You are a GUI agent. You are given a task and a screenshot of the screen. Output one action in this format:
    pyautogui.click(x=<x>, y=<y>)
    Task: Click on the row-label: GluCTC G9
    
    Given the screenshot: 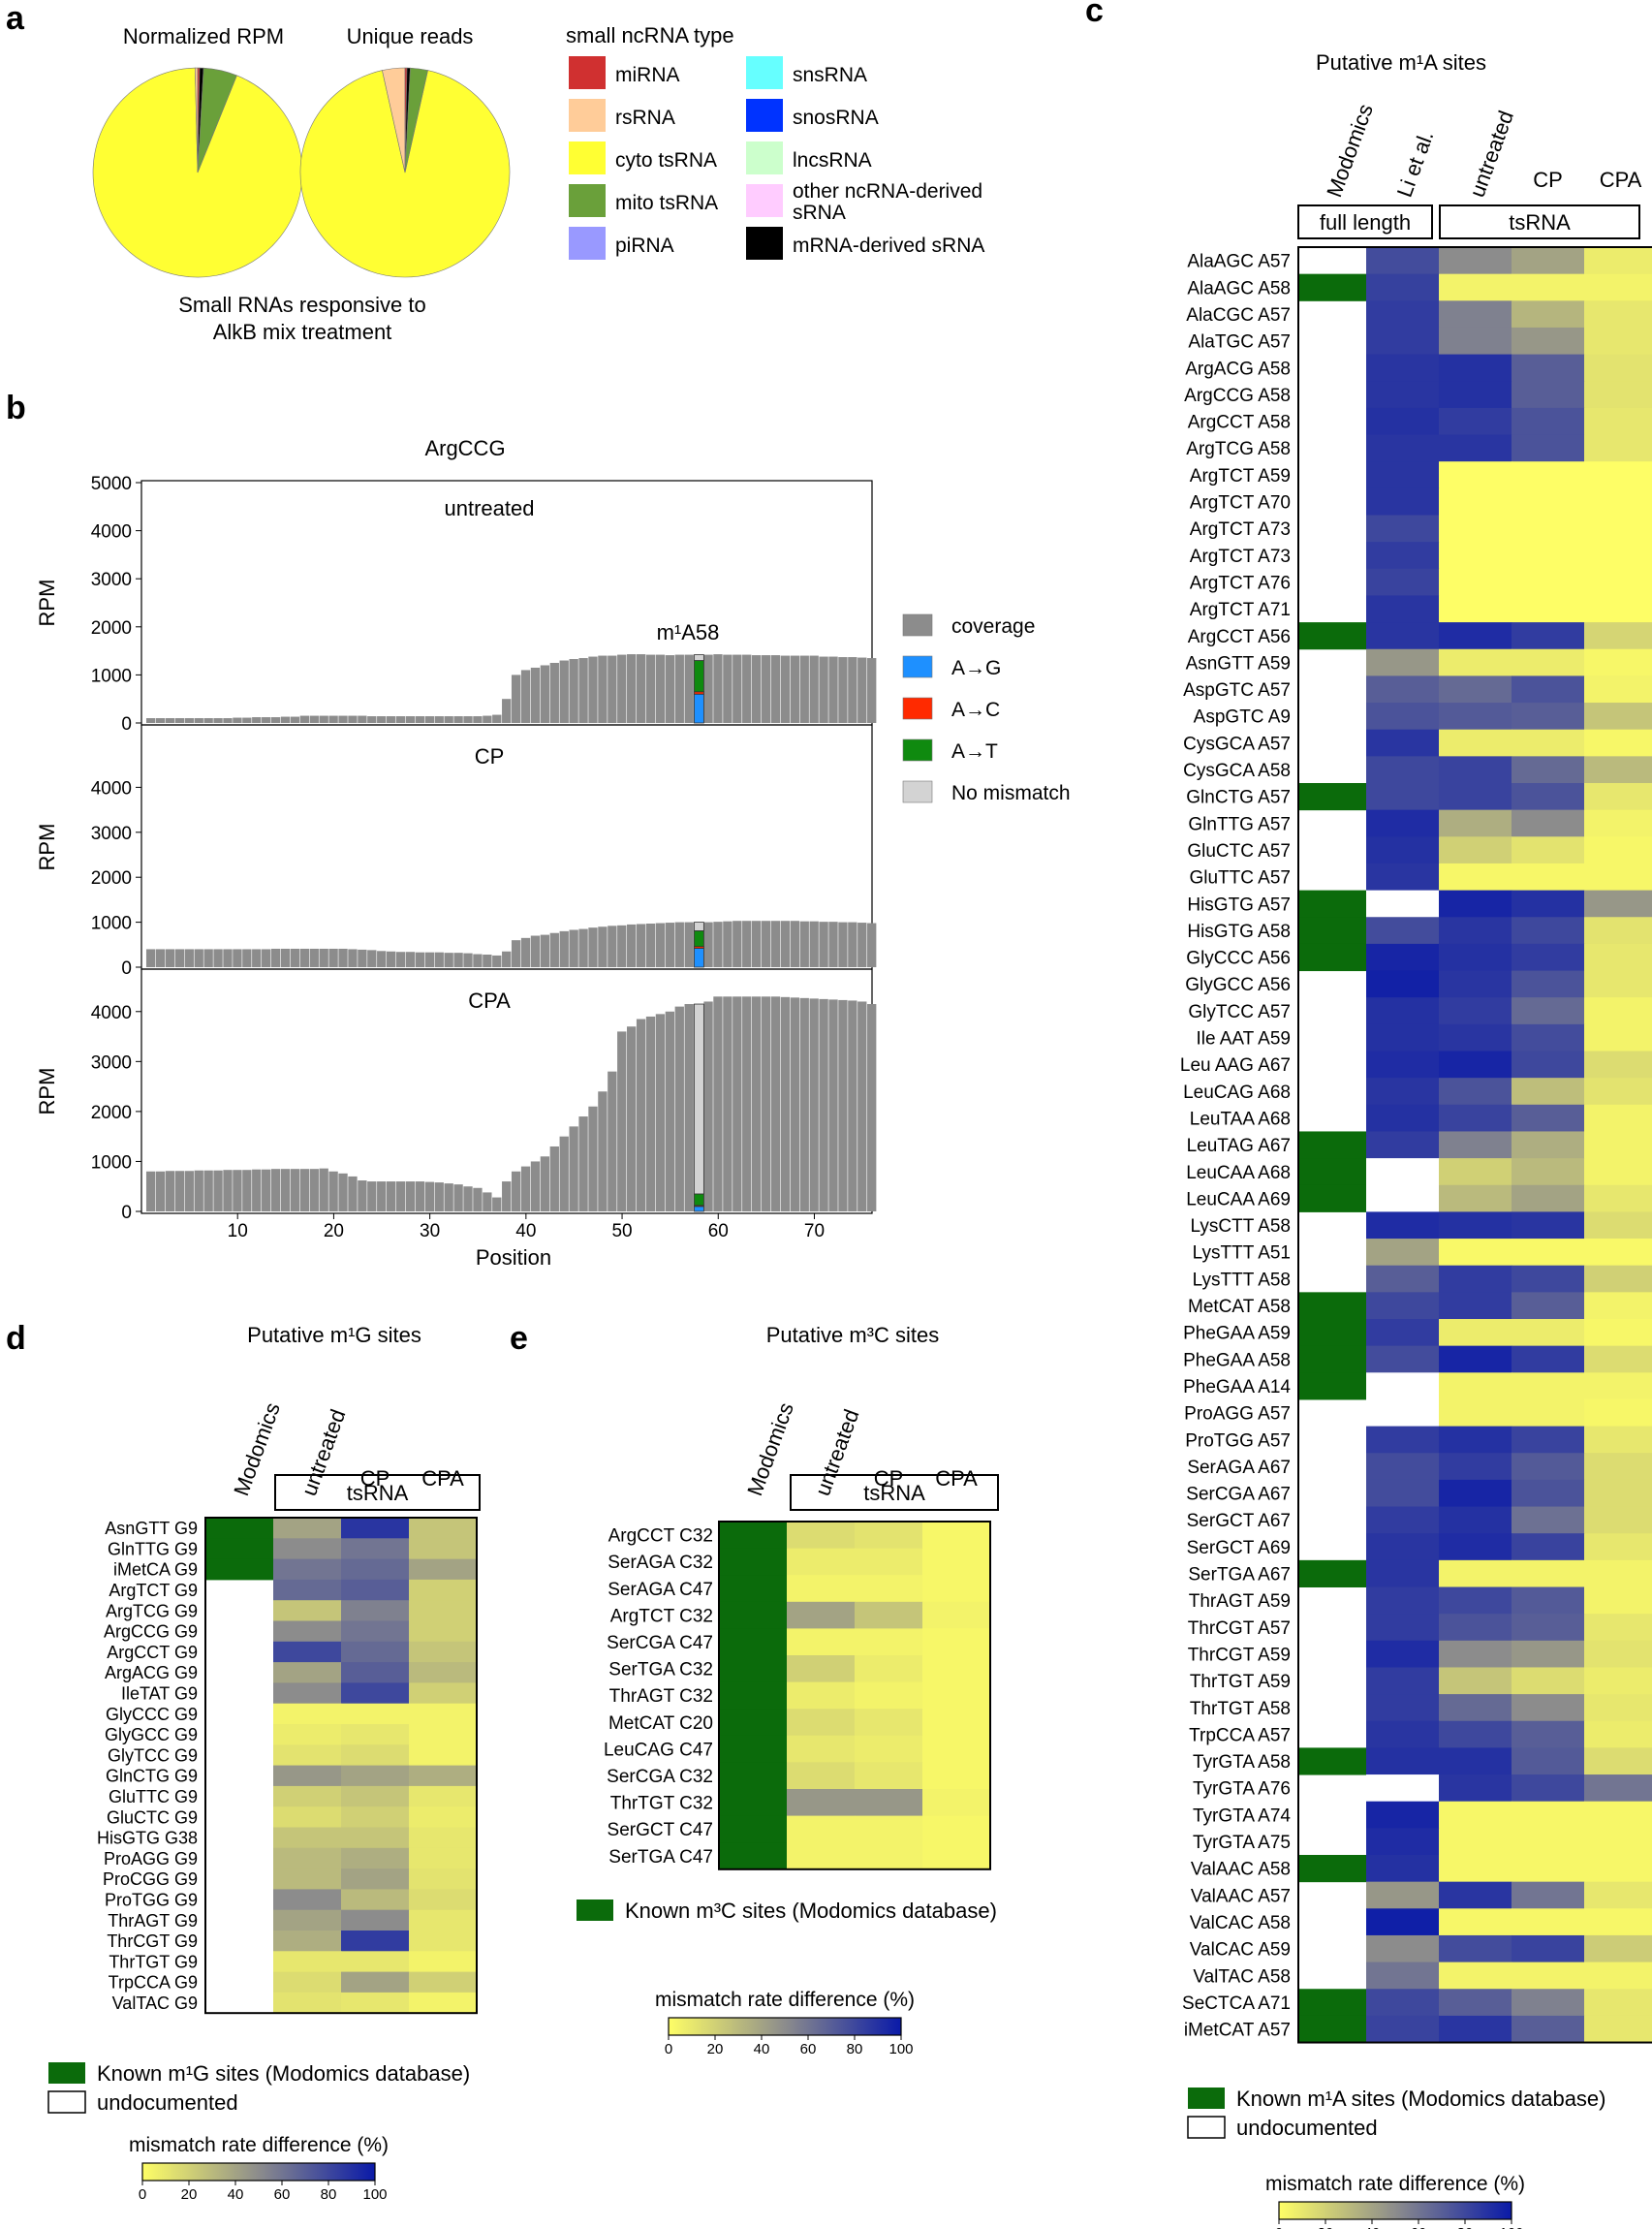 What is the action you would take?
    pyautogui.click(x=152, y=1817)
    